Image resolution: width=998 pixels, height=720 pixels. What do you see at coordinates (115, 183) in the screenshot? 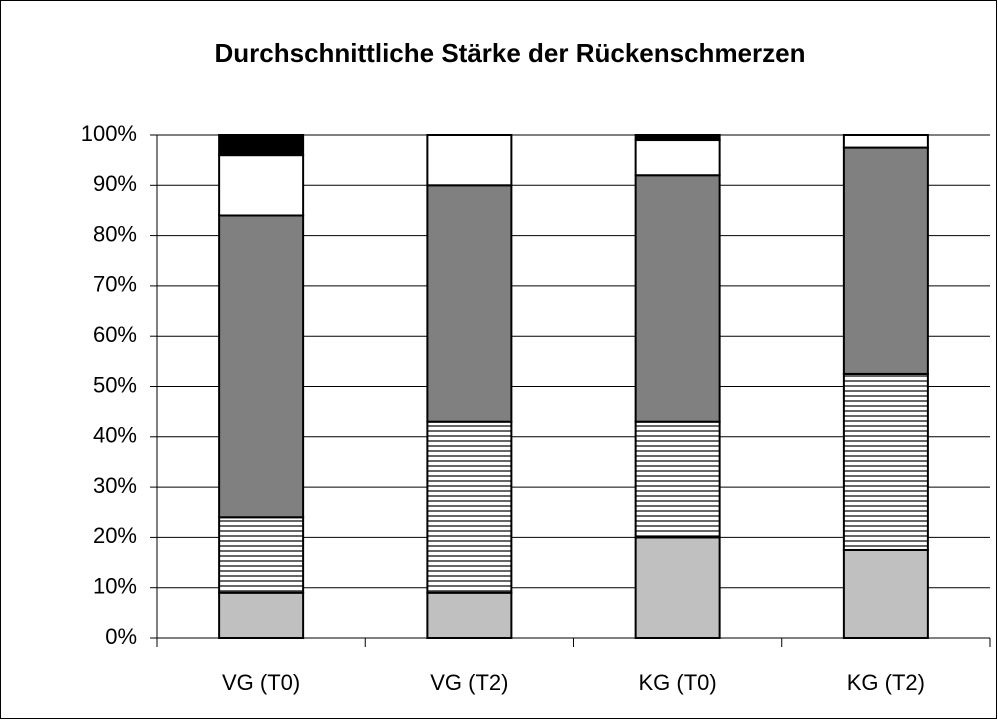
I see `y-tick-label: 90%` at bounding box center [115, 183].